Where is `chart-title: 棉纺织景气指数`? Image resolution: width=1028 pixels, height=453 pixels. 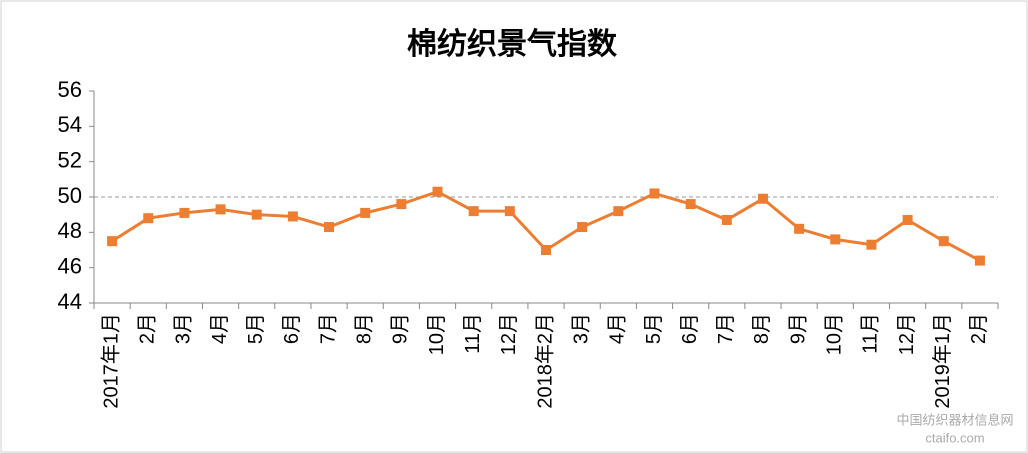 chart-title: 棉纺织景气指数 is located at coordinates (512, 44).